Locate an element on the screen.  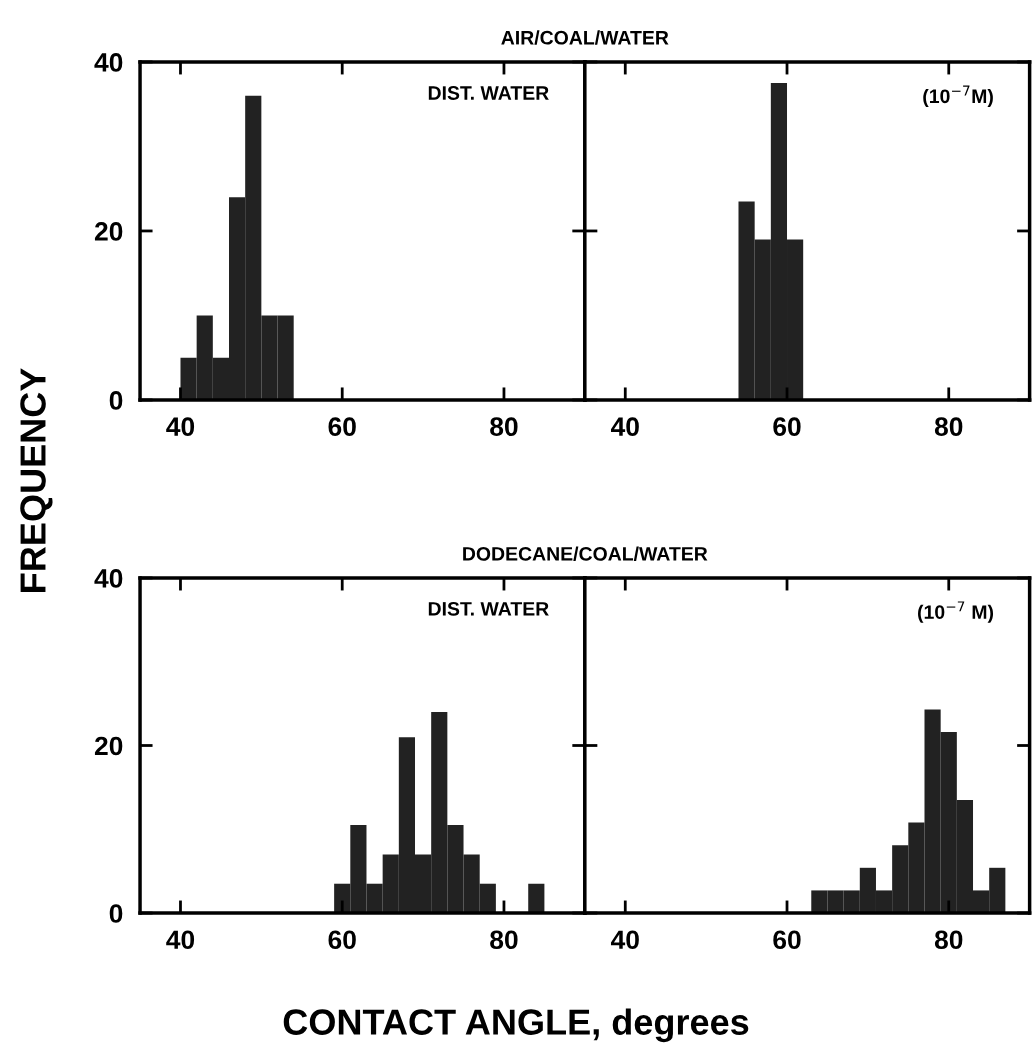
x-axis-title: CONTACT ANGLE, degrees is located at coordinates (516, 1025).